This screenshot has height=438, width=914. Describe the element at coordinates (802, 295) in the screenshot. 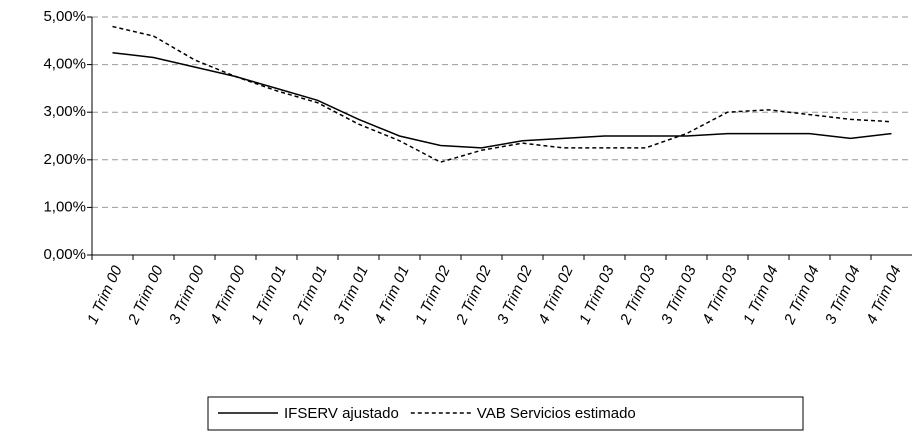

I see `x-tick-label: 2 Trim 04` at that location.